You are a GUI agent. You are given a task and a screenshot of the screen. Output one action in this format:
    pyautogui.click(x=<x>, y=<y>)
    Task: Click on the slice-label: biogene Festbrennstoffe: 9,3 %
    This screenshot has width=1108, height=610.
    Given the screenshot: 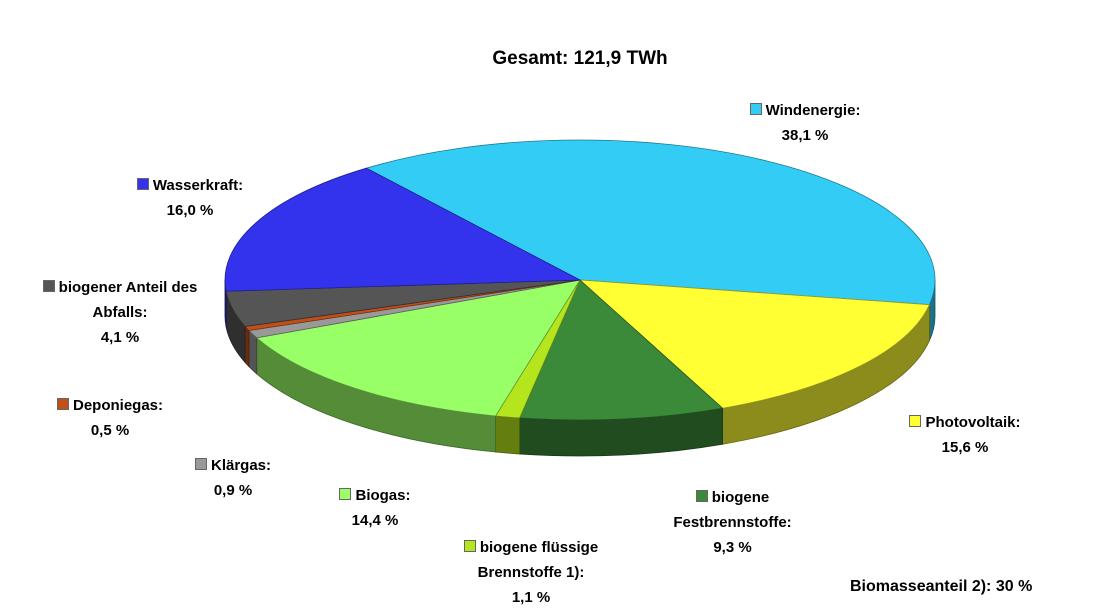 What is the action you would take?
    pyautogui.click(x=732, y=522)
    